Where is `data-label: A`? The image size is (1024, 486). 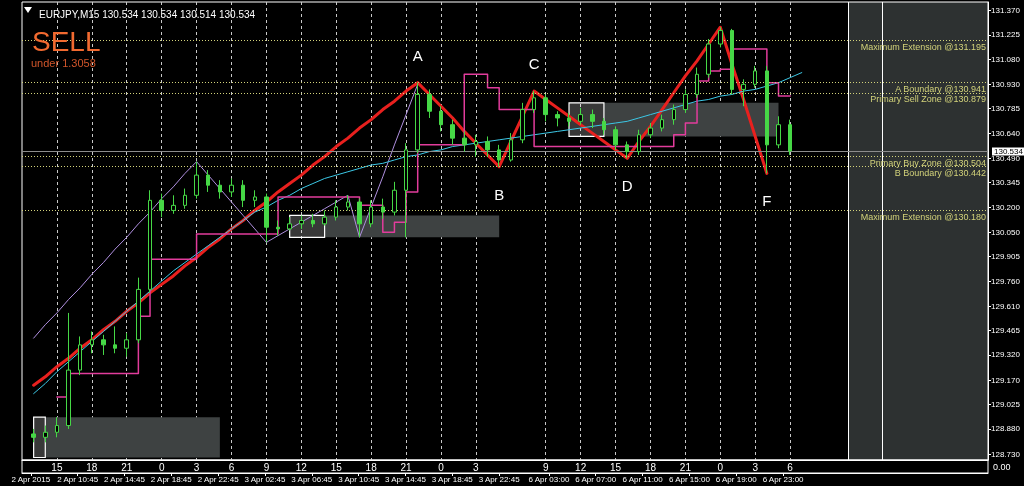
data-label: A is located at coordinates (417, 55).